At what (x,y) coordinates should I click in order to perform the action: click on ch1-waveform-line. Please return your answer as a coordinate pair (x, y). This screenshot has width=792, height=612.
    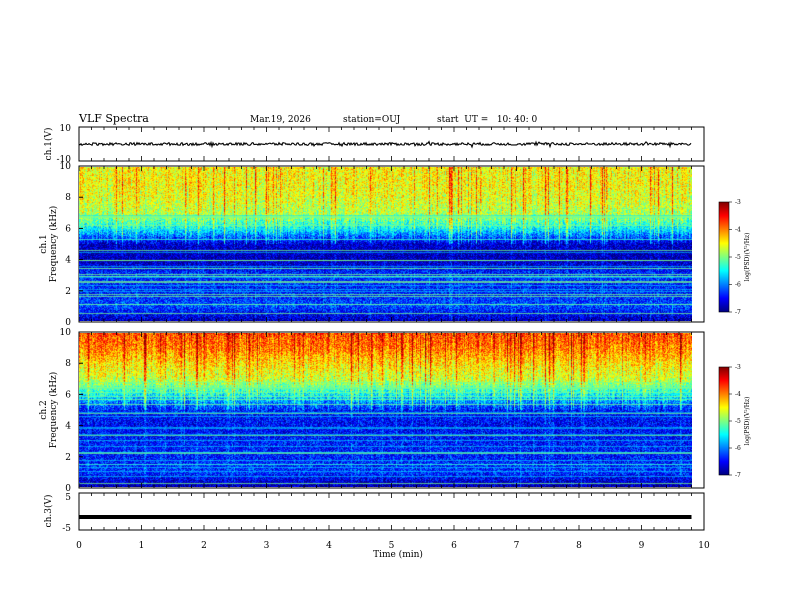
    Looking at the image, I should click on (385, 144).